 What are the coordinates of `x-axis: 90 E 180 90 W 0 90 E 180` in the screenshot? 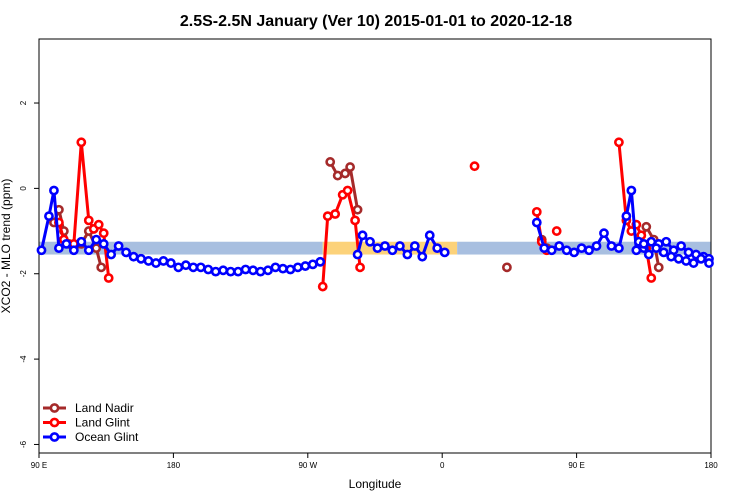 It's located at (374, 461).